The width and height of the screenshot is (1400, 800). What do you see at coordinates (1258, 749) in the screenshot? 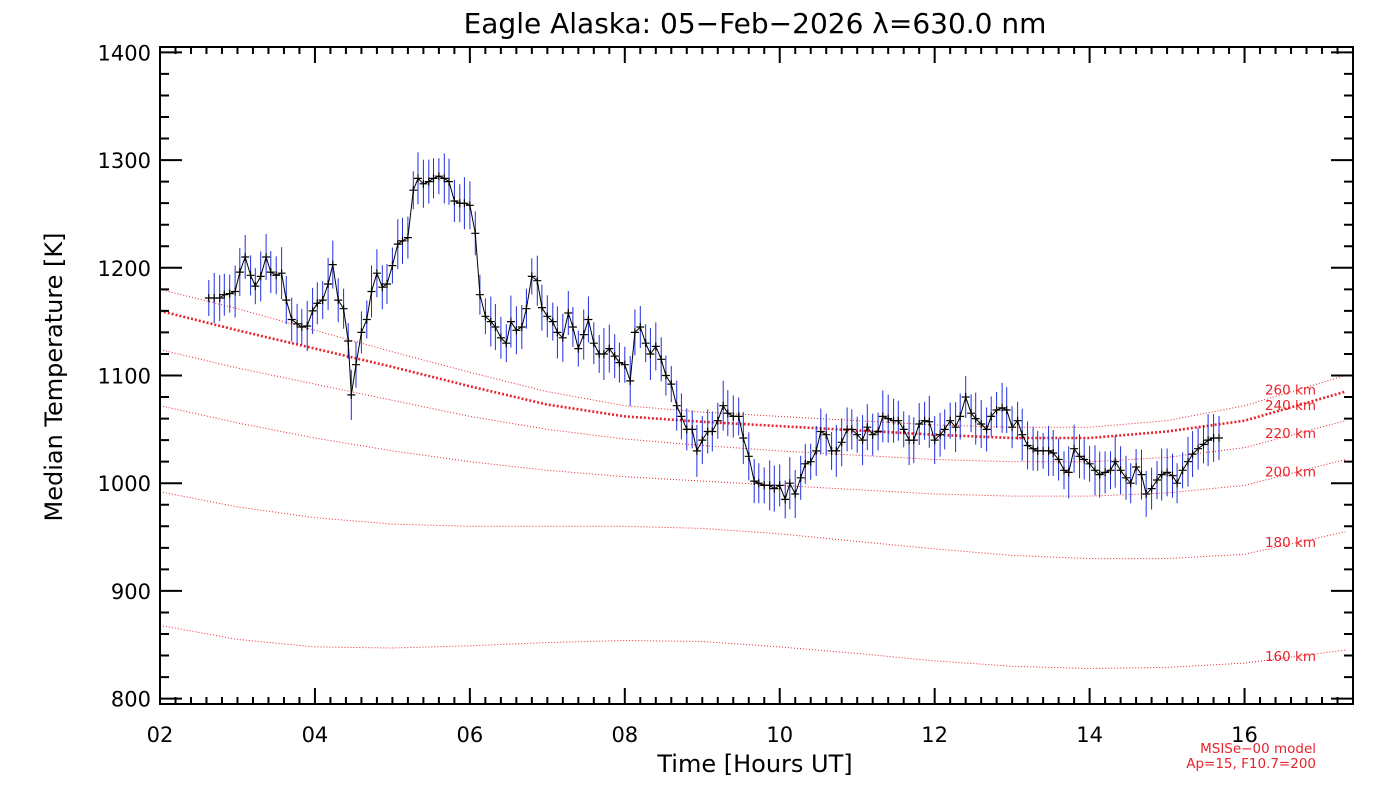
I see `model-note-line-1: MSISe−00 model` at bounding box center [1258, 749].